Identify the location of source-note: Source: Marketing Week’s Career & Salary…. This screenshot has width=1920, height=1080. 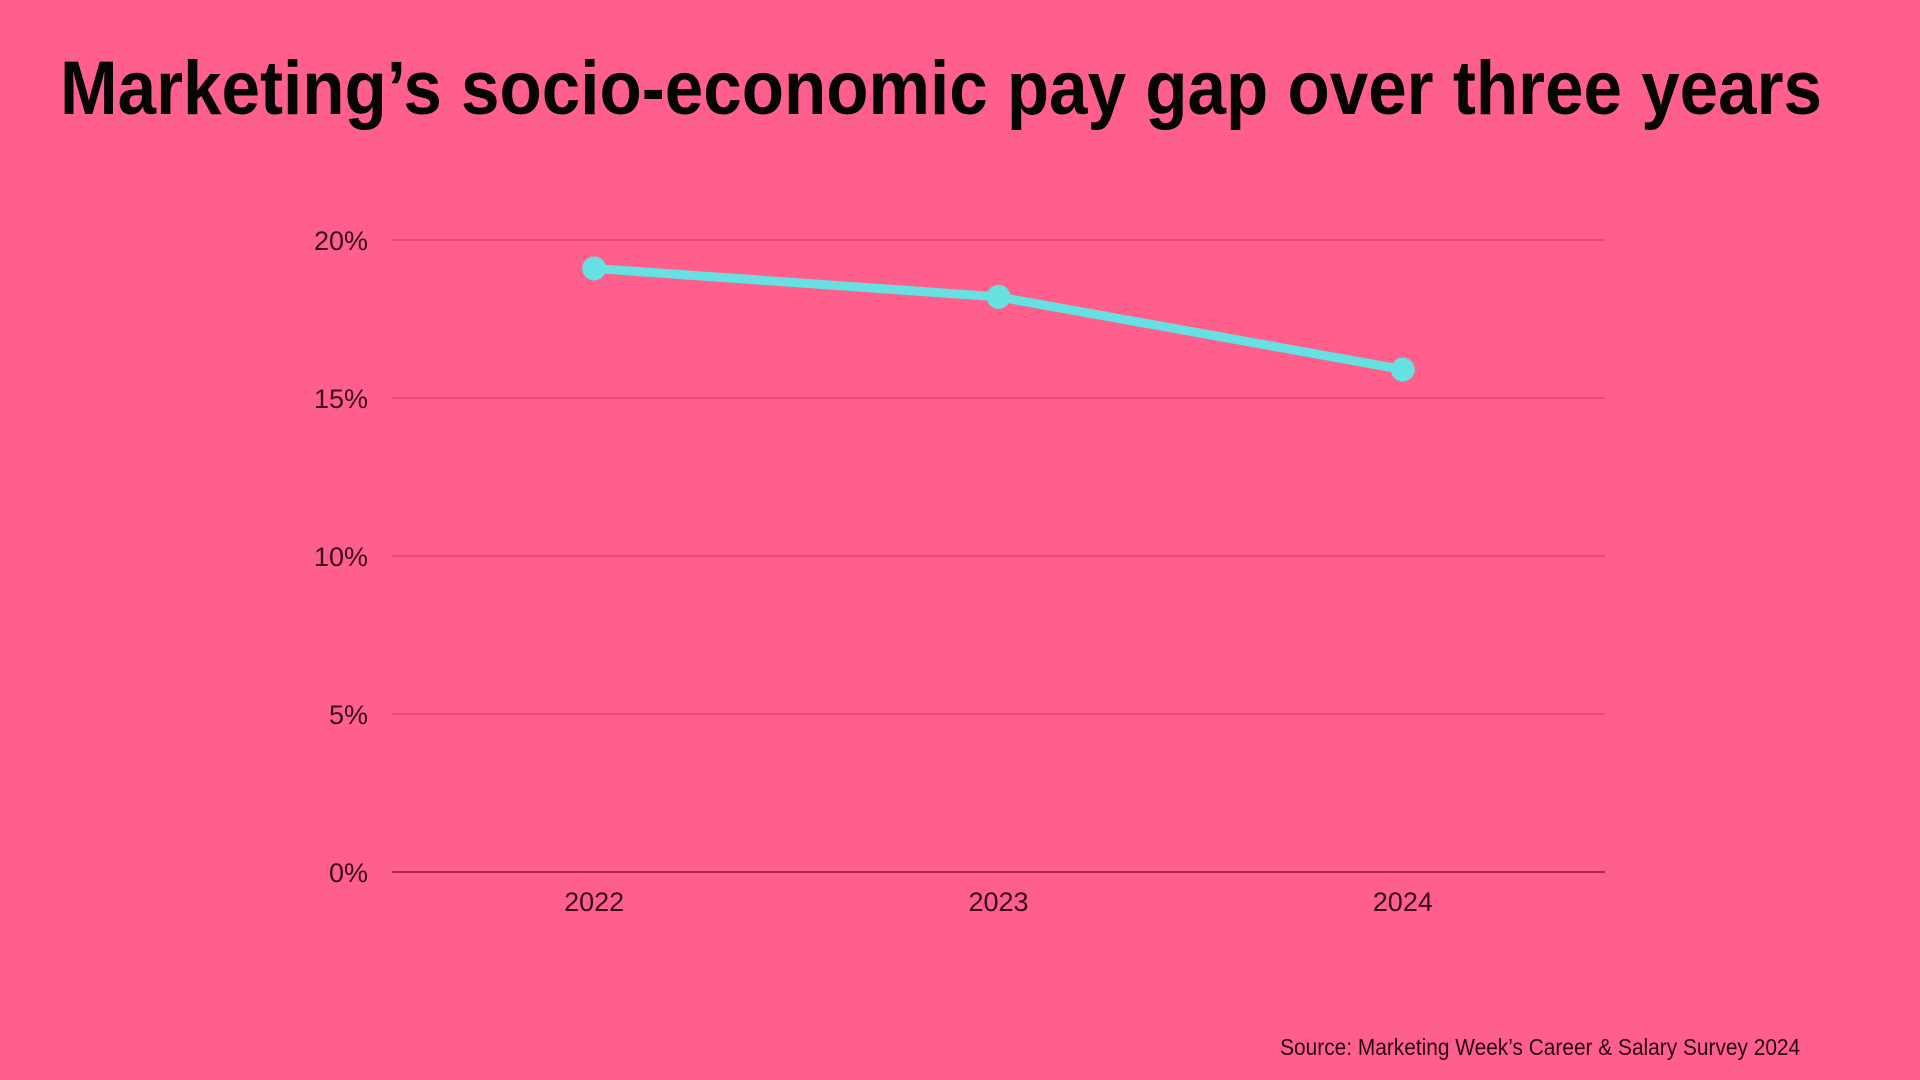
(1540, 1047).